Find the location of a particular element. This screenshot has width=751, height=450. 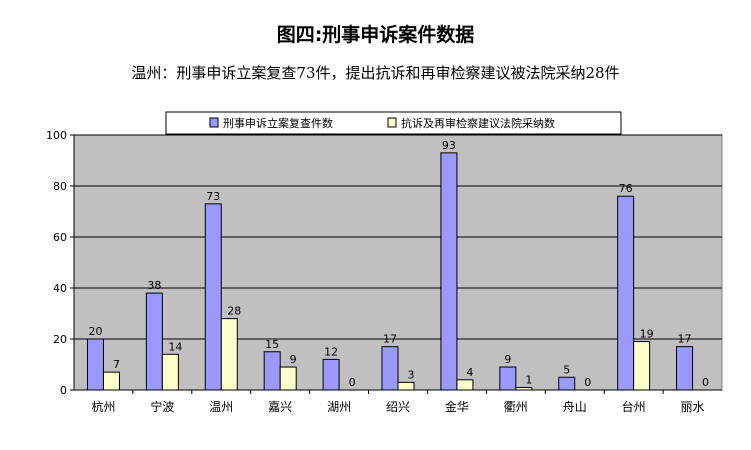

data-label: 14 is located at coordinates (175, 346).